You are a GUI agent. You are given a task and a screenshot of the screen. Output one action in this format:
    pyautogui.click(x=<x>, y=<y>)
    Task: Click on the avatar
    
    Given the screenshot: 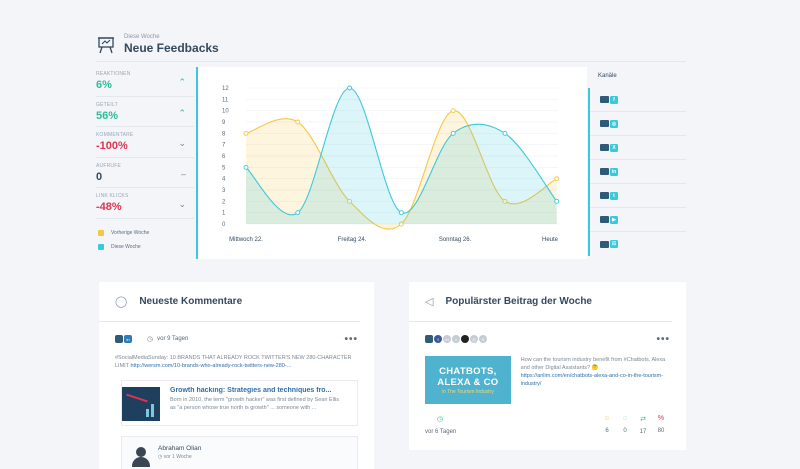 What is the action you would take?
    pyautogui.click(x=141, y=456)
    